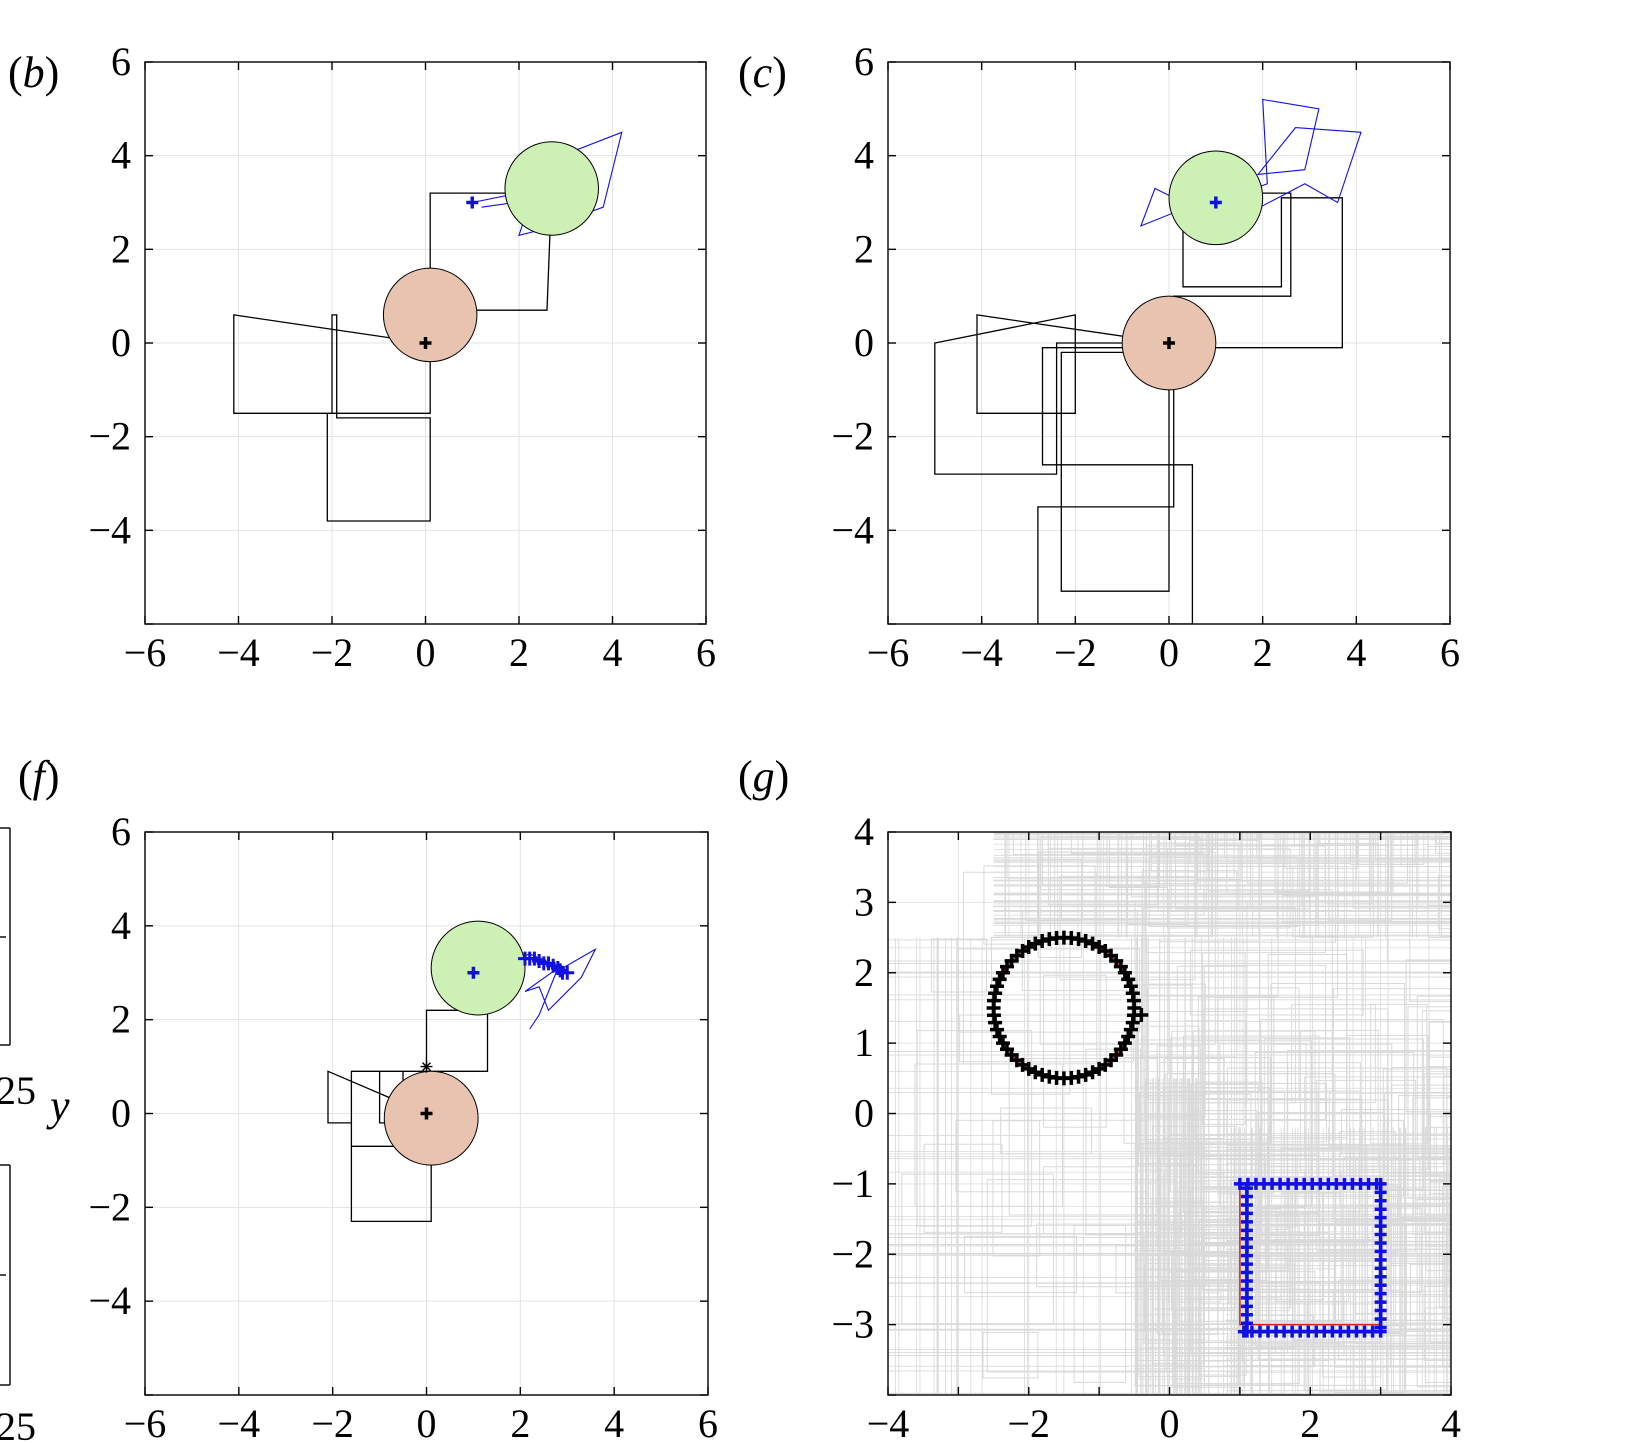 This screenshot has width=1630, height=1444. What do you see at coordinates (1310, 1422) in the screenshot?
I see `g-xtick-label-3: 2` at bounding box center [1310, 1422].